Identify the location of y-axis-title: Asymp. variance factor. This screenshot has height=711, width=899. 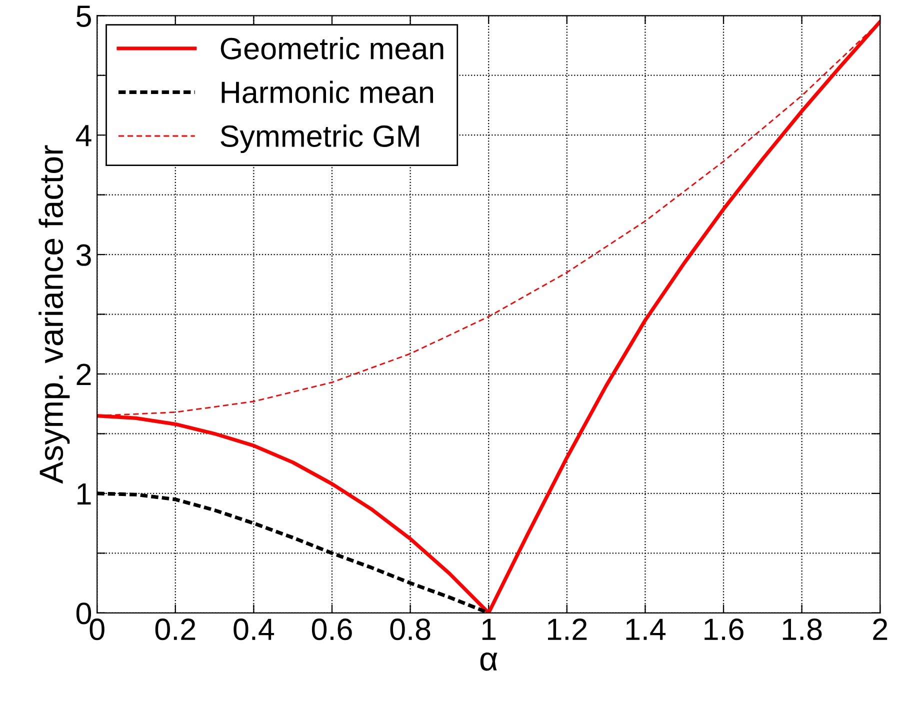
(54, 314).